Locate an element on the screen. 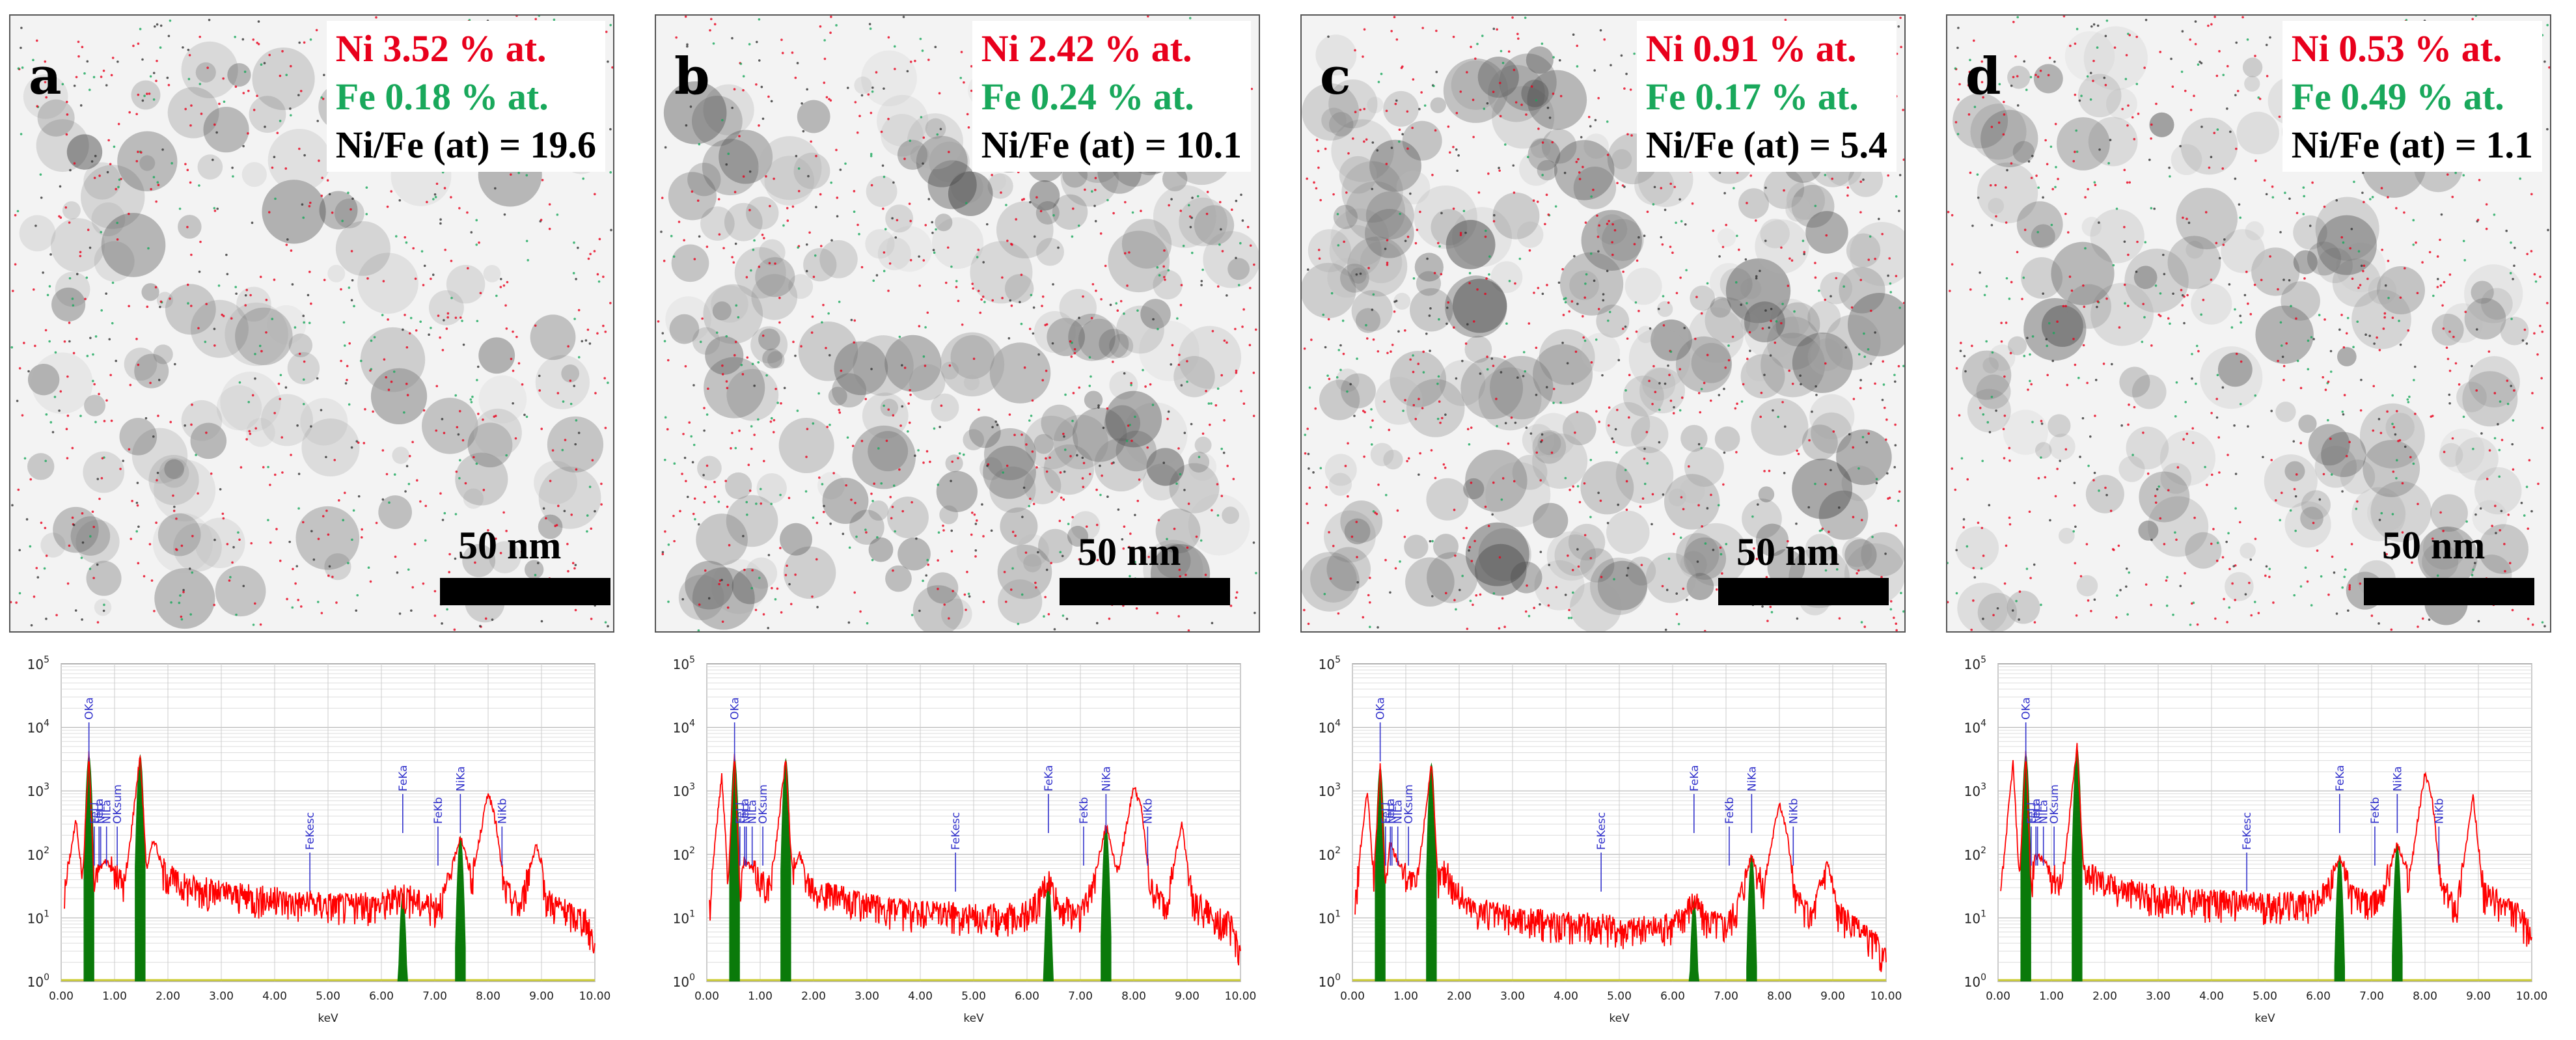 The image size is (2576, 1040). ni-content-label: Ni 3.52 % at. is located at coordinates (441, 48).